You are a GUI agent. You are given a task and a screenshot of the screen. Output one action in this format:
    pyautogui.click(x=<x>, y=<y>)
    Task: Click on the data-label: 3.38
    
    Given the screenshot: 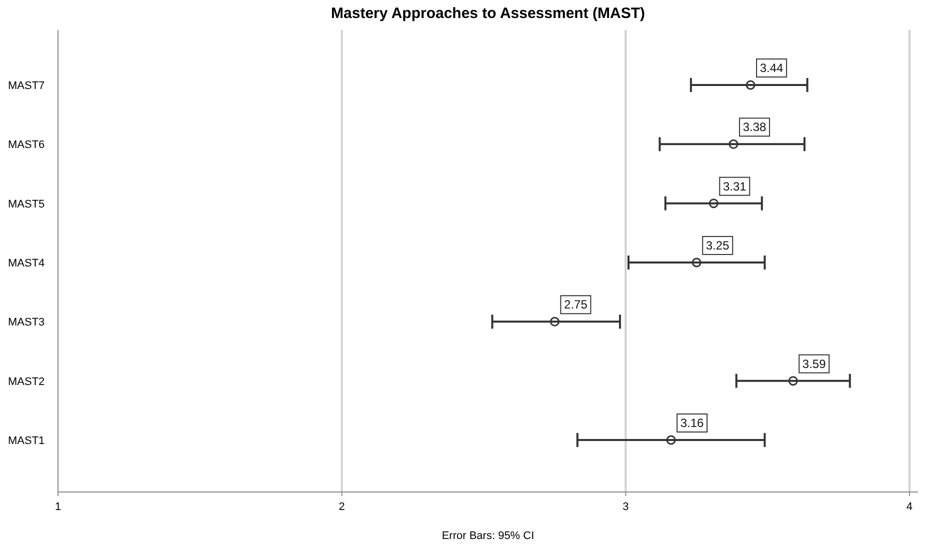 What is the action you would take?
    pyautogui.click(x=754, y=127)
    